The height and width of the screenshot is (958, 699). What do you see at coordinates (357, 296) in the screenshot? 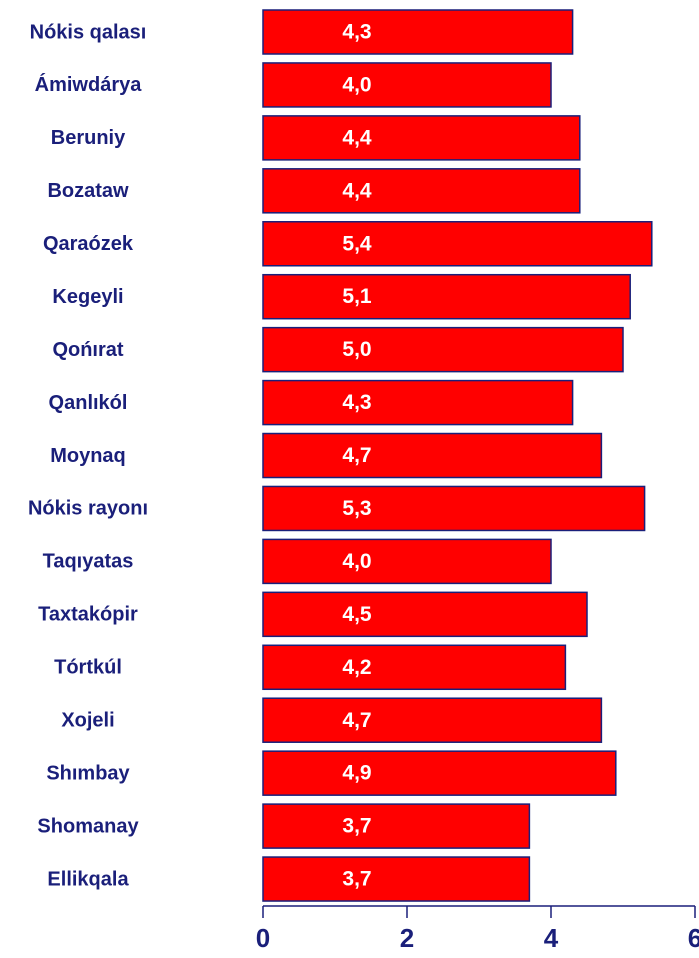
I see `value-label: 5,1` at bounding box center [357, 296].